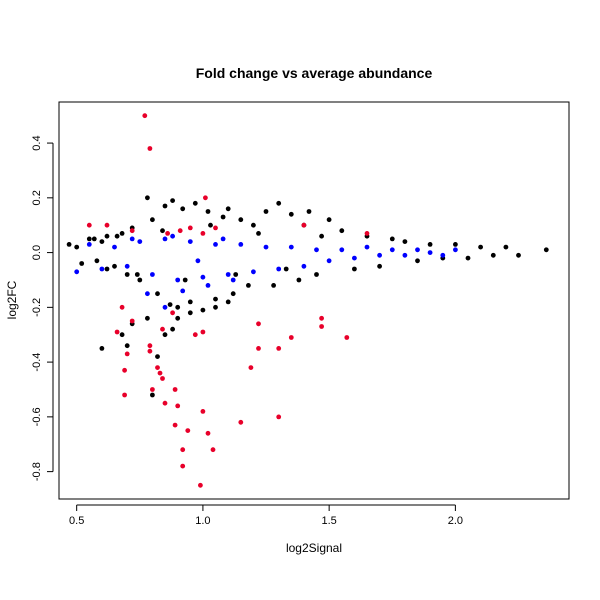 The width and height of the screenshot is (600, 600). What do you see at coordinates (37, 252) in the screenshot?
I see `y-tick-label: 0.0` at bounding box center [37, 252].